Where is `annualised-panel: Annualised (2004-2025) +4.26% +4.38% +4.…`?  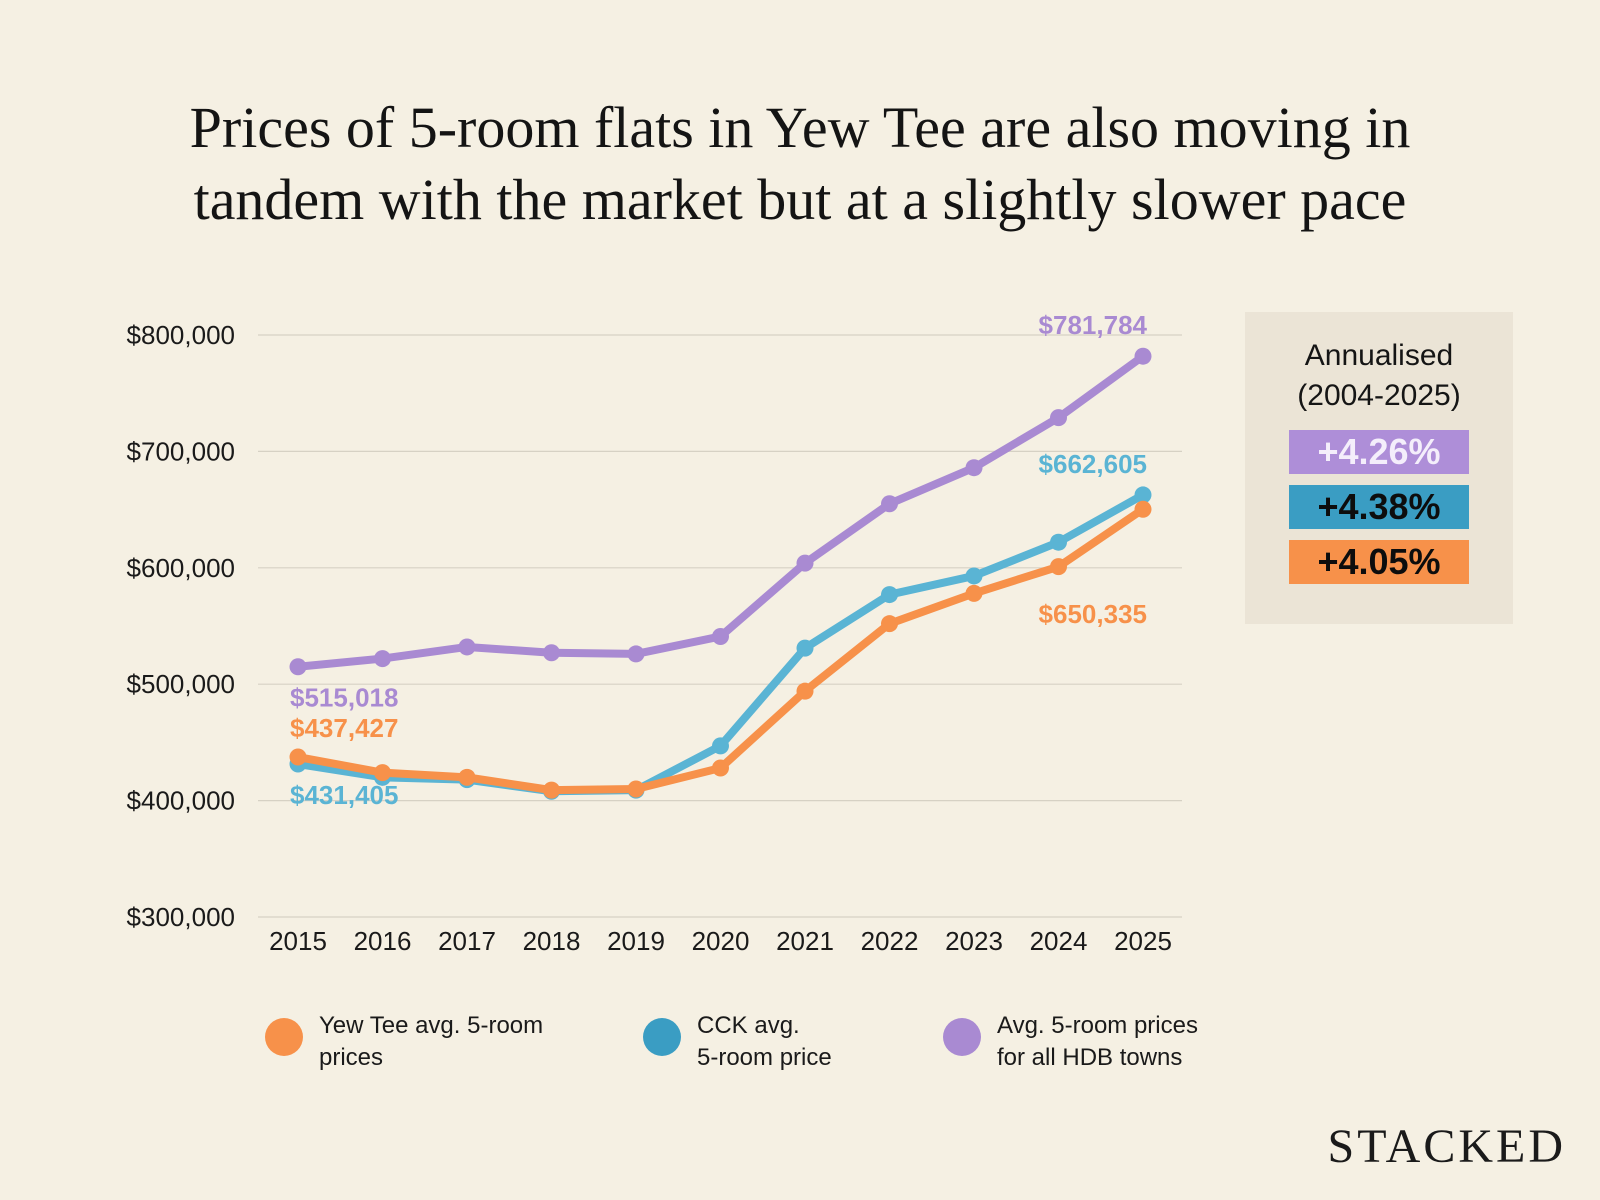
annualised-panel: Annualised (2004-2025) +4.26% +4.38% +4.… is located at coordinates (1379, 468).